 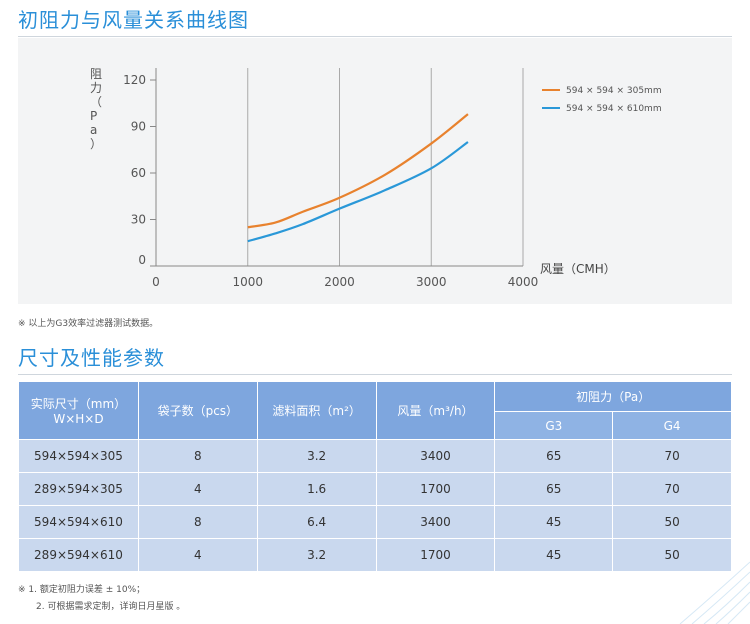 I want to click on header-size: 实际尺寸（mm） W×H×D, so click(x=78, y=410).